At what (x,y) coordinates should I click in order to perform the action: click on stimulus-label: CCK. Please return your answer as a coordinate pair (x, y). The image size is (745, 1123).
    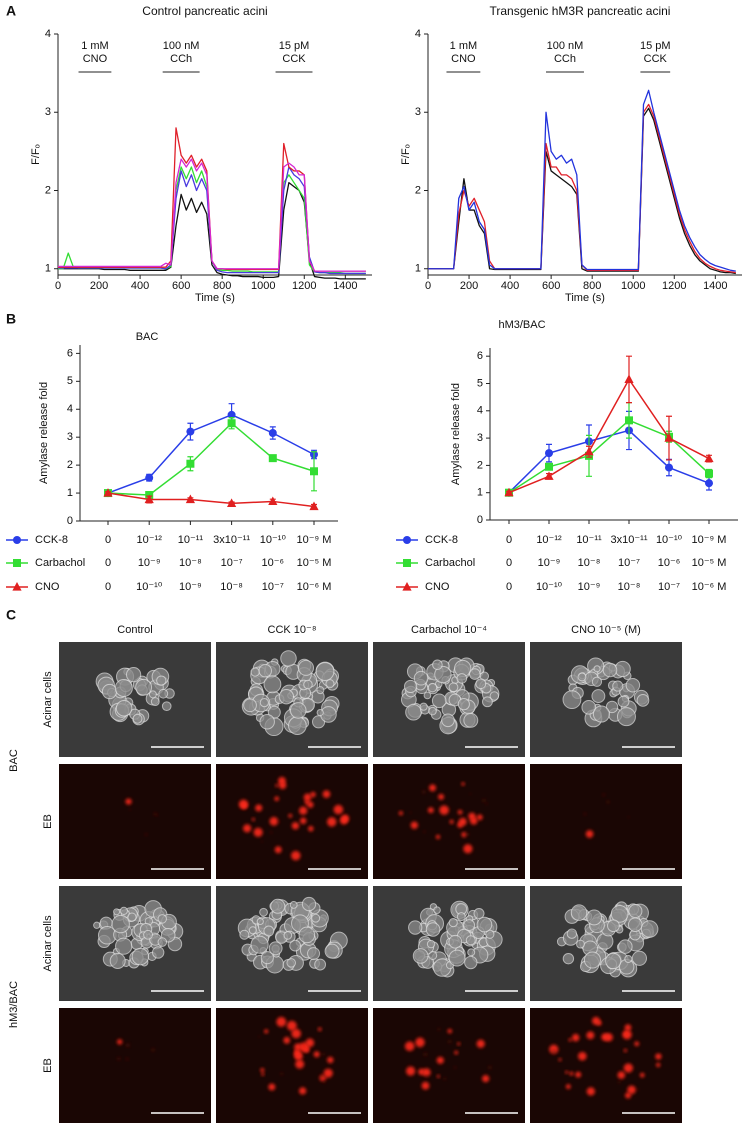
    Looking at the image, I should click on (656, 59).